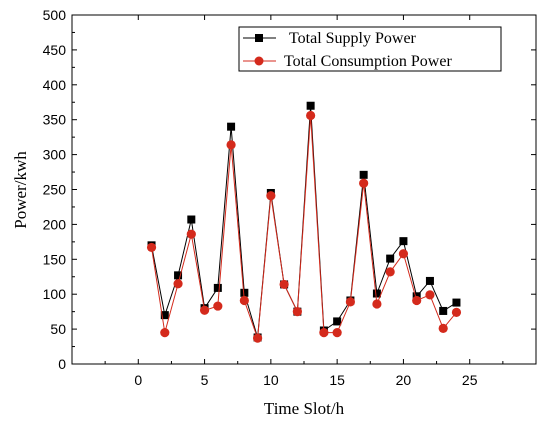  I want to click on y-tick-label: 450, so click(55, 50).